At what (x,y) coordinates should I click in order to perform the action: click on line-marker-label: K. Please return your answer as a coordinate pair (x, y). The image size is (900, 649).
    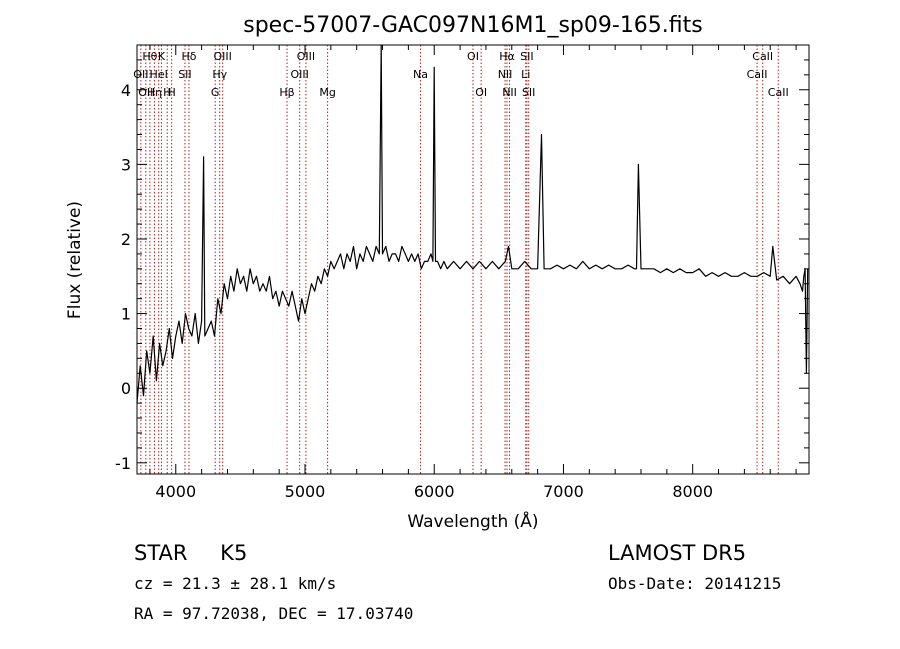
    Looking at the image, I should click on (162, 56).